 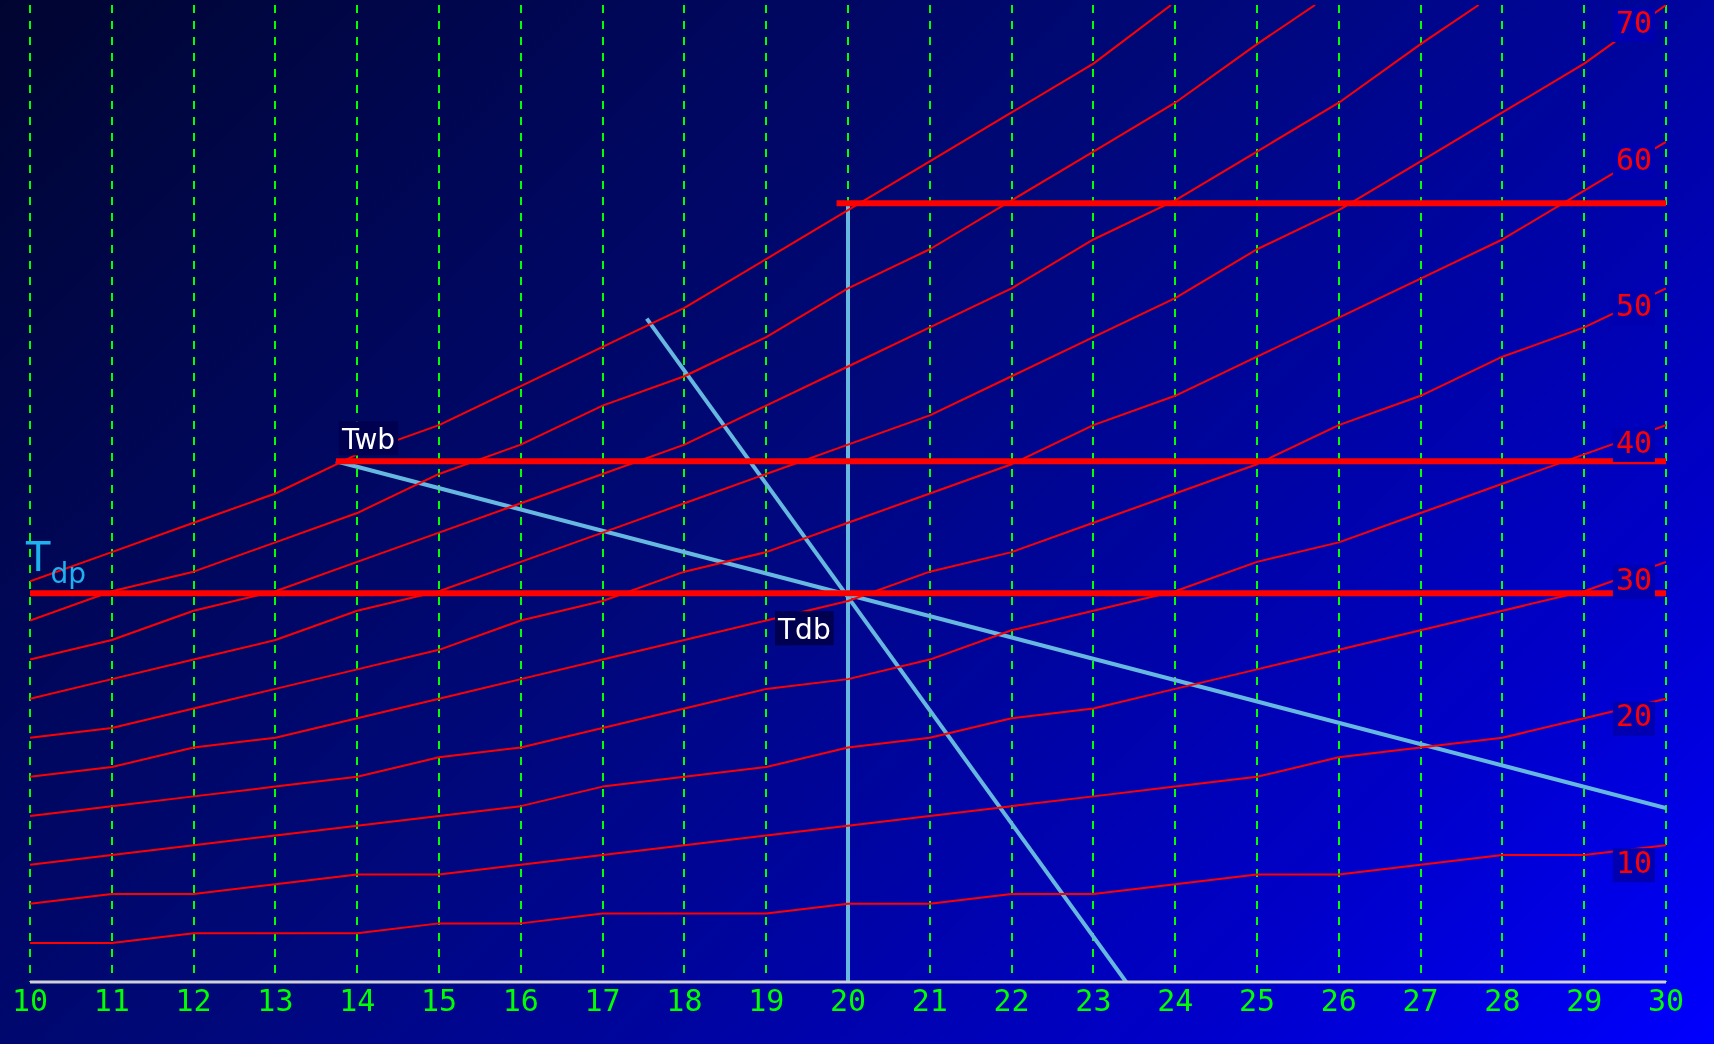 I want to click on x-tick-label: 16, so click(x=520, y=1000).